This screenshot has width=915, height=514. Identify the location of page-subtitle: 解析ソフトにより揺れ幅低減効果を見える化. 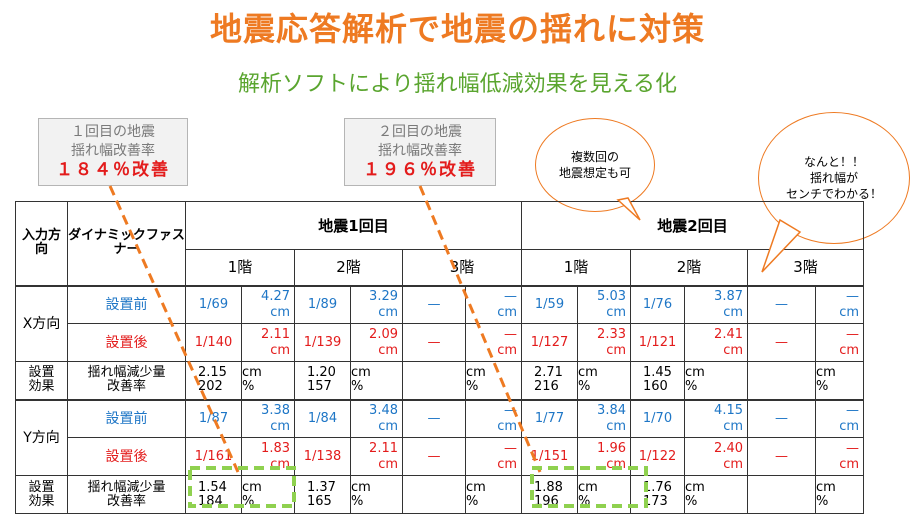
(457, 84).